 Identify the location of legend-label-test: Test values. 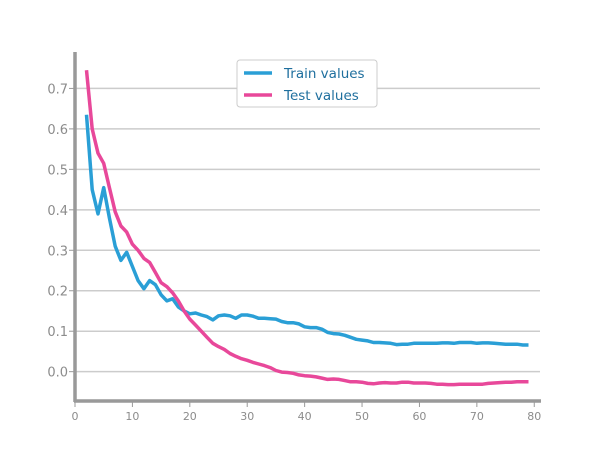
(321, 96).